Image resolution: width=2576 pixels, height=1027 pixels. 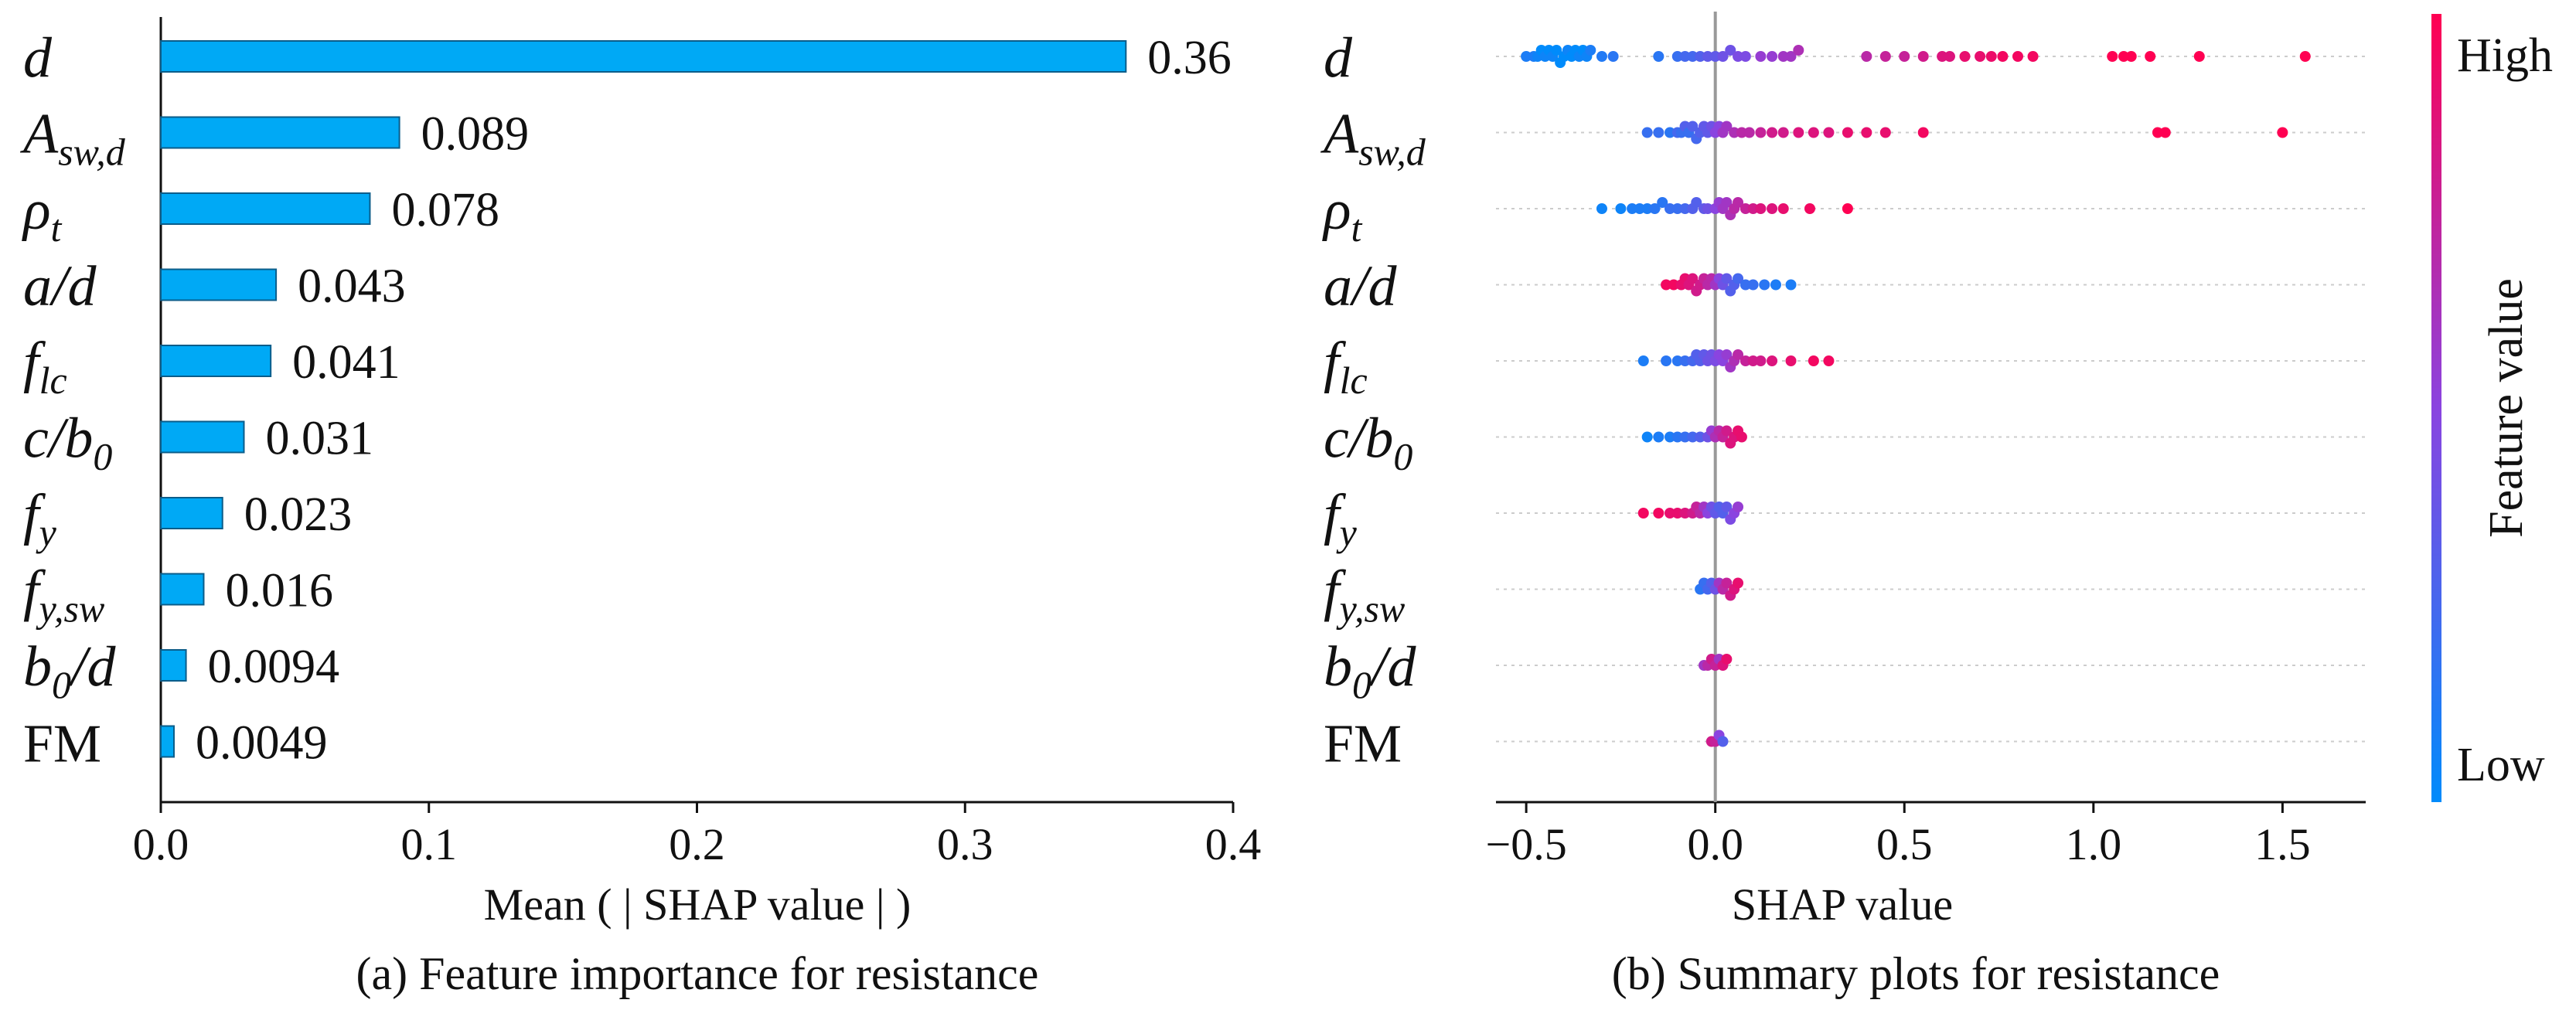 I want to click on panel-b-feature-label-4: flc, so click(x=1346, y=366).